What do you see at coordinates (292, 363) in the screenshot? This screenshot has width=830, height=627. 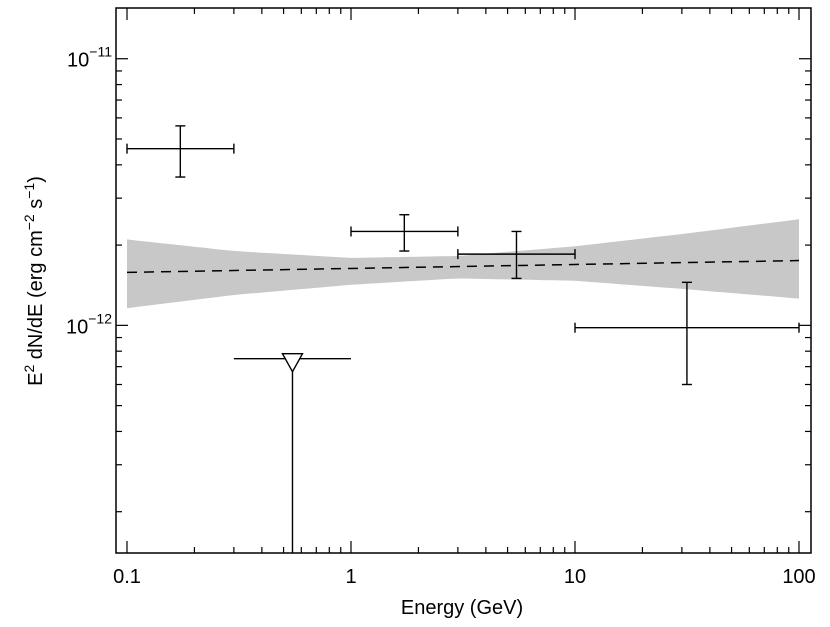 I see `upper-limit-triangle-marker` at bounding box center [292, 363].